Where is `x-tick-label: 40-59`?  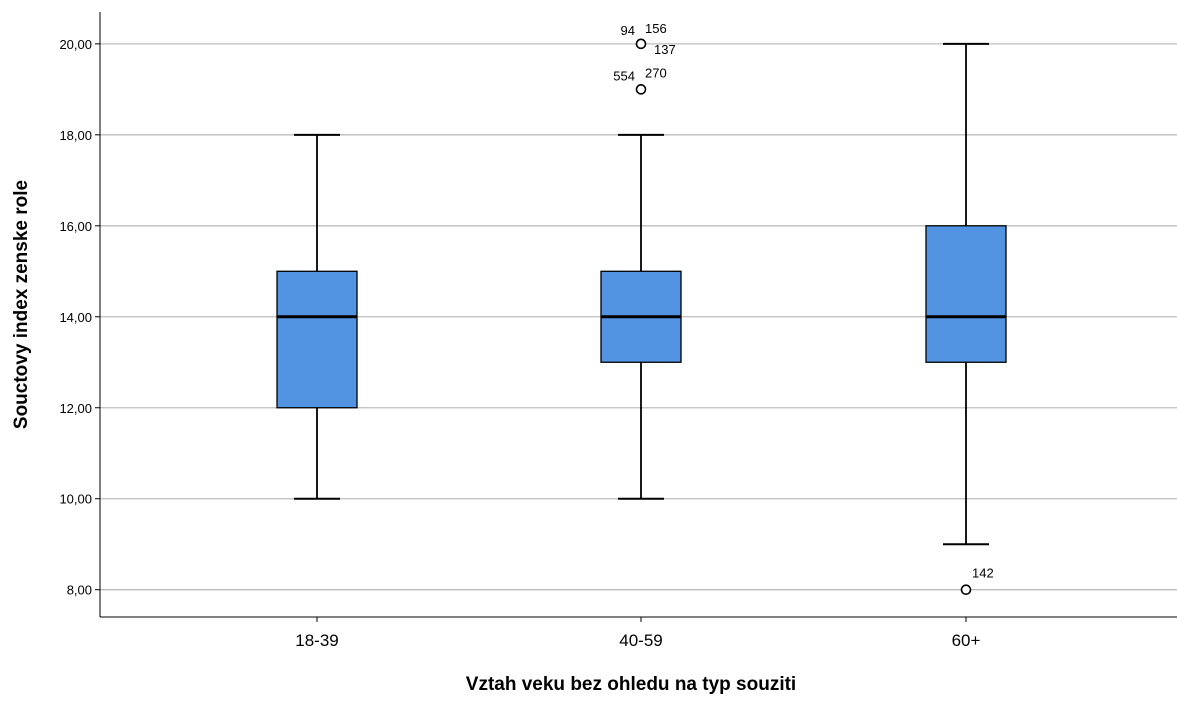 x-tick-label: 40-59 is located at coordinates (640, 640).